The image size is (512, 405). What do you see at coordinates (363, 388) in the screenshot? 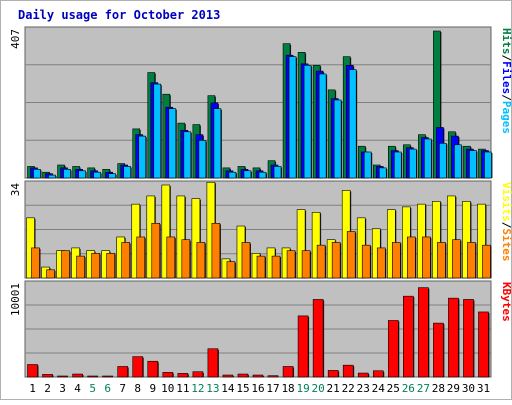
I see `x-tick-label-day-23: 23` at bounding box center [363, 388].